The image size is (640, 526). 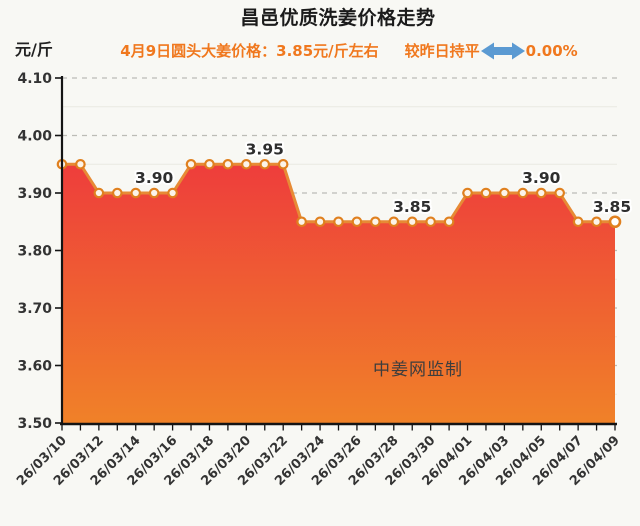 I want to click on chart-subtitle: 4月9日圆头大姜价格：3.85元/斤左右 较昨日持平 0.00%, so click(x=320, y=50).